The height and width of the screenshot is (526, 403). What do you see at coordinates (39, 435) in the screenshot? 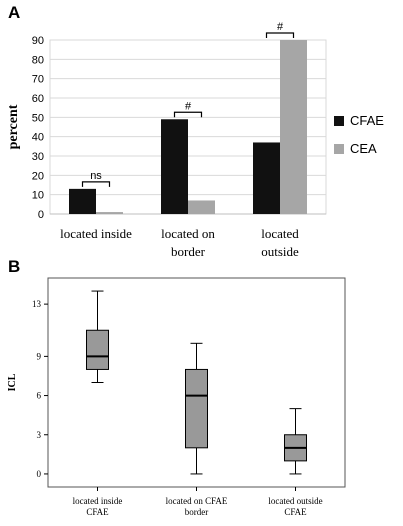
I see `y-tick-label: 3` at bounding box center [39, 435].